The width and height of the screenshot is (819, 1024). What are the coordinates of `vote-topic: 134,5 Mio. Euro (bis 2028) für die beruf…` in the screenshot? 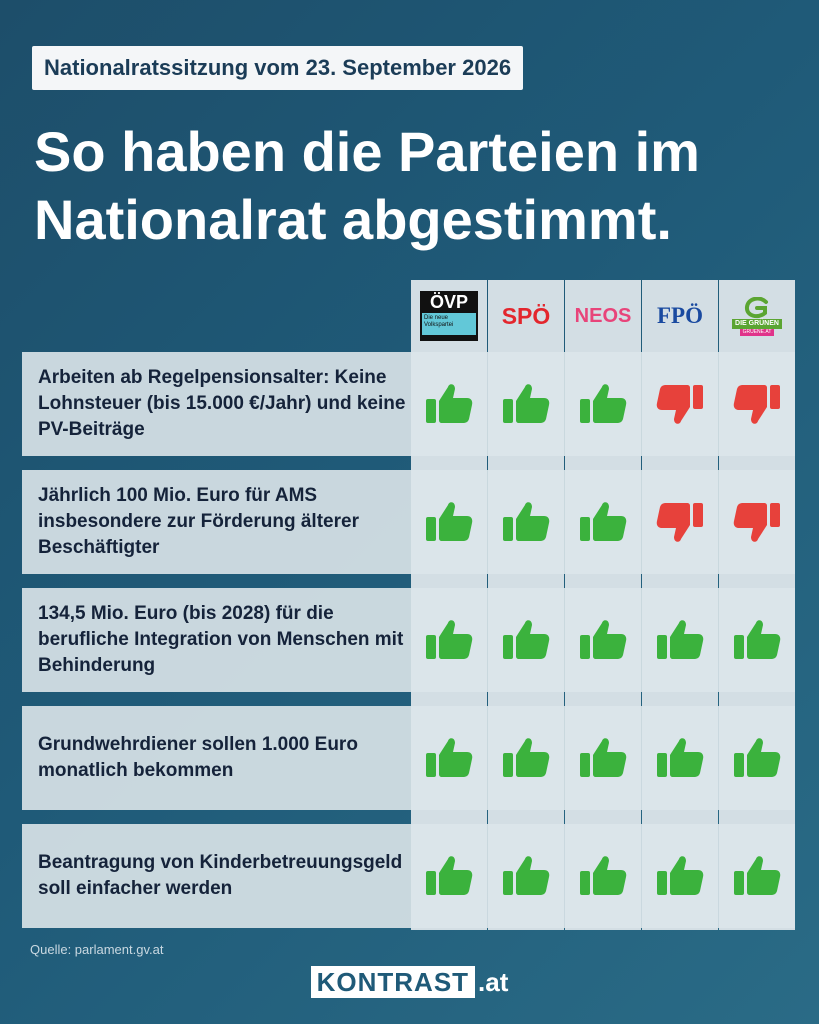 It's located at (221, 639).